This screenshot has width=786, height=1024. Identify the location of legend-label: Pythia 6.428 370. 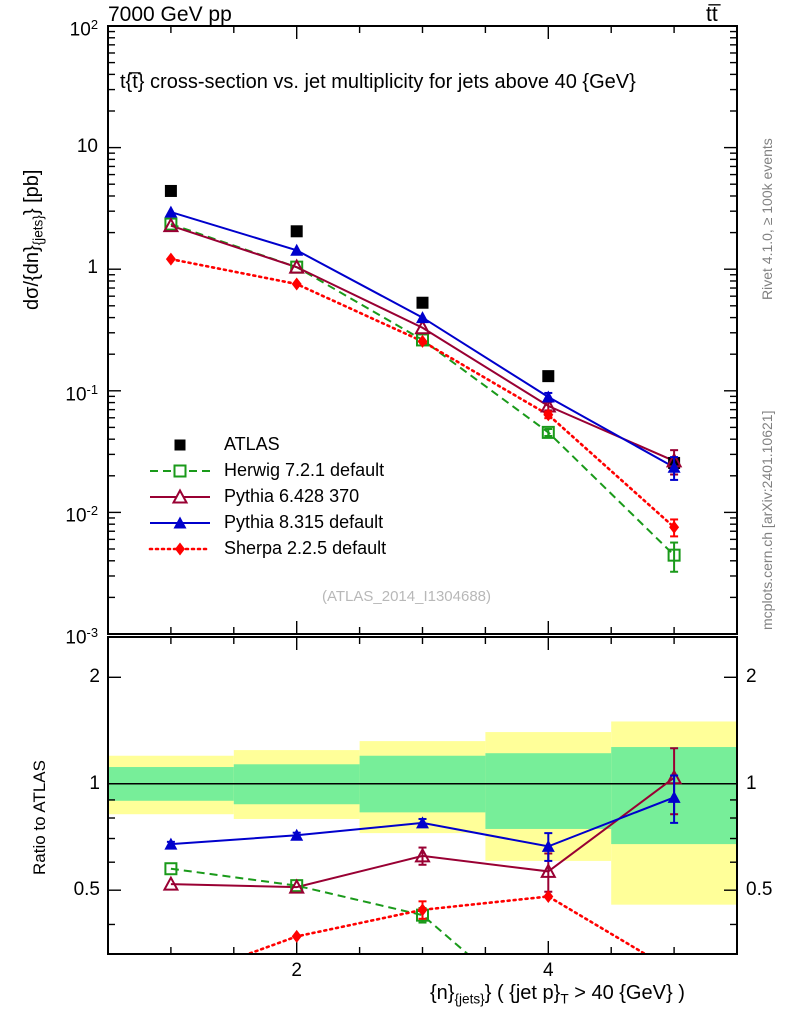
(292, 496).